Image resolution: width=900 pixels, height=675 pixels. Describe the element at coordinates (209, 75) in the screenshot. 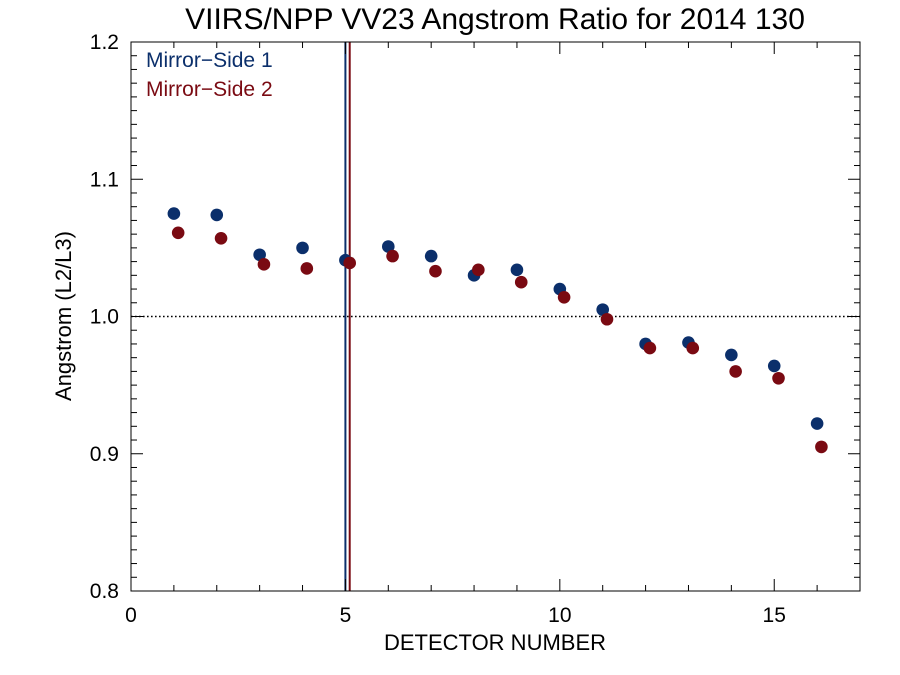

I see `legend: Mirror−Side 1 Mirror−Side 2` at that location.